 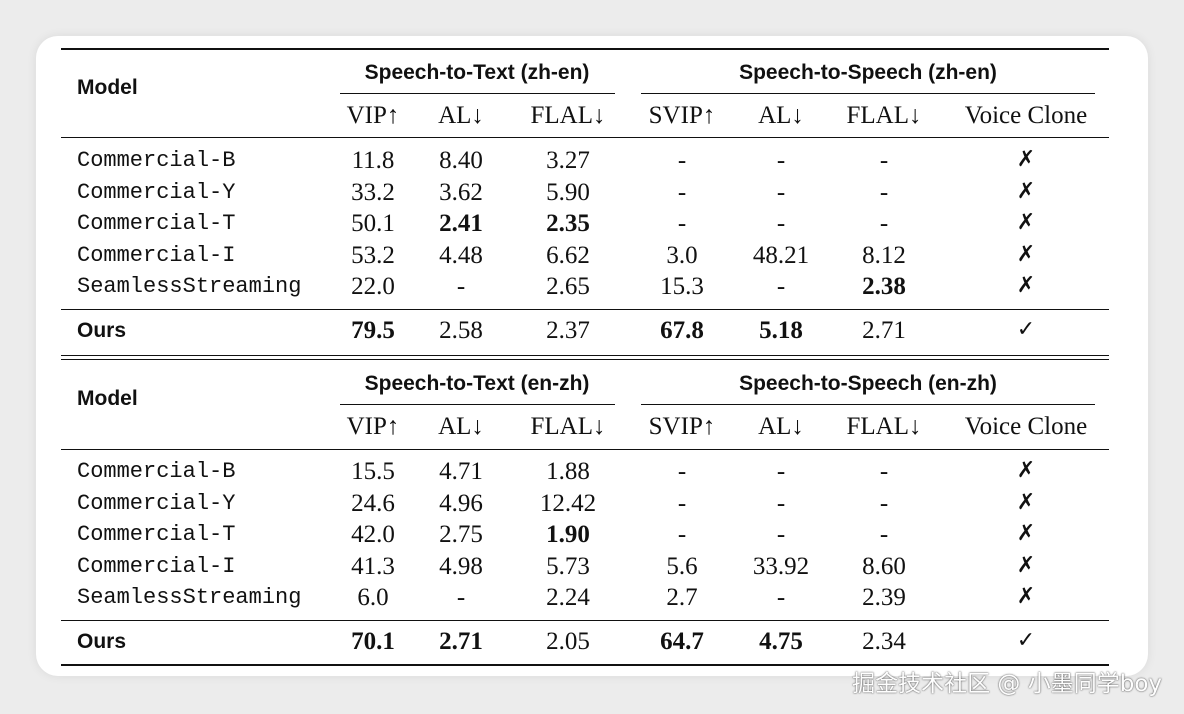 I want to click on table-cell: 8.12, so click(x=884, y=255).